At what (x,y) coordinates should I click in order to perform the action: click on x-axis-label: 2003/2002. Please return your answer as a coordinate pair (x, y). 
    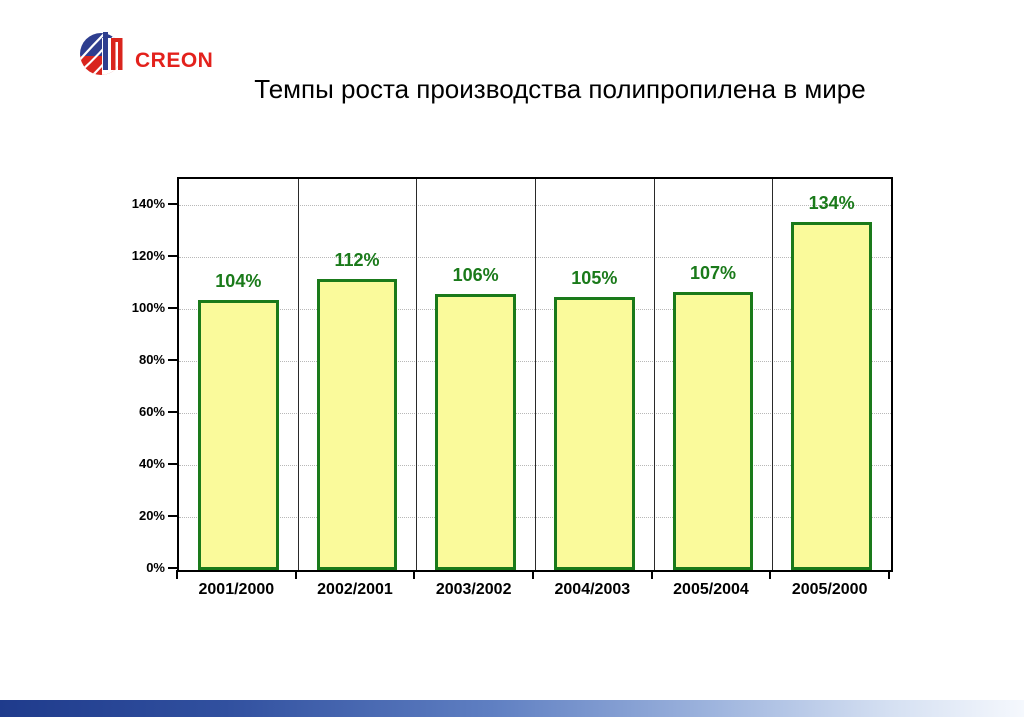
    Looking at the image, I should click on (473, 589).